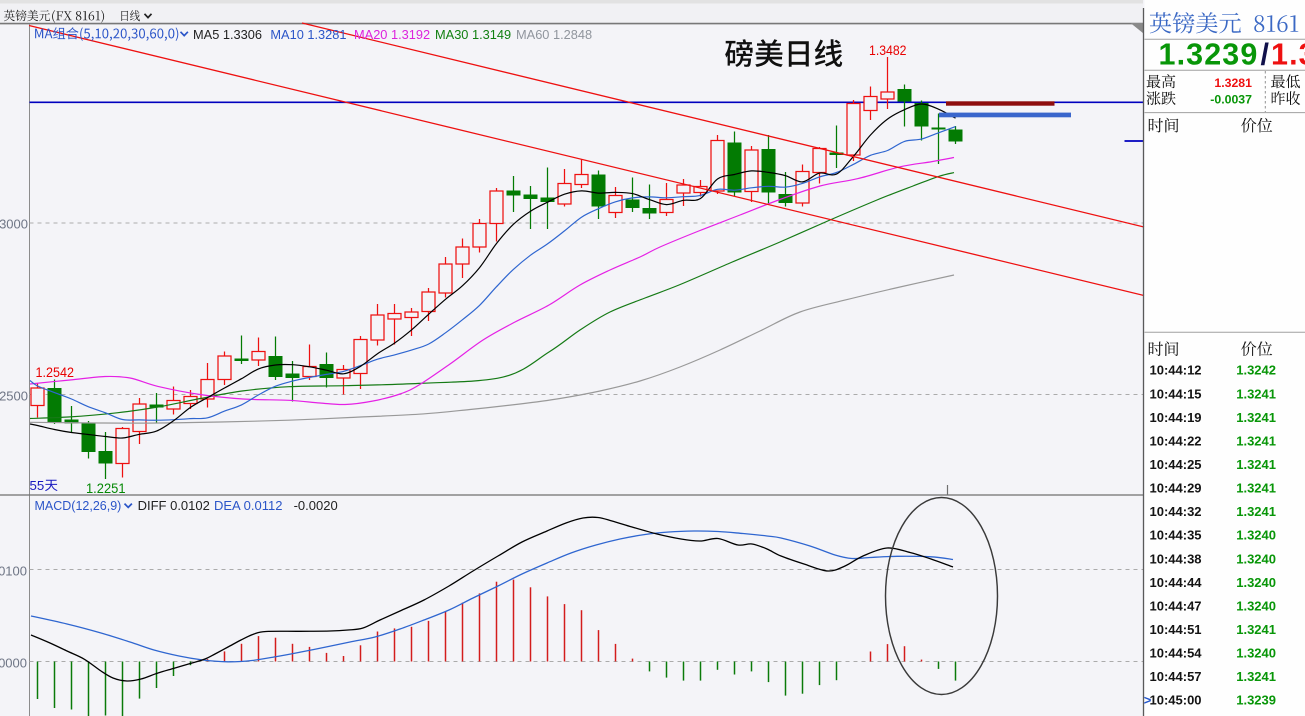 The image size is (1305, 716). I want to click on svg-text: MA30 1.3149, so click(473, 34).